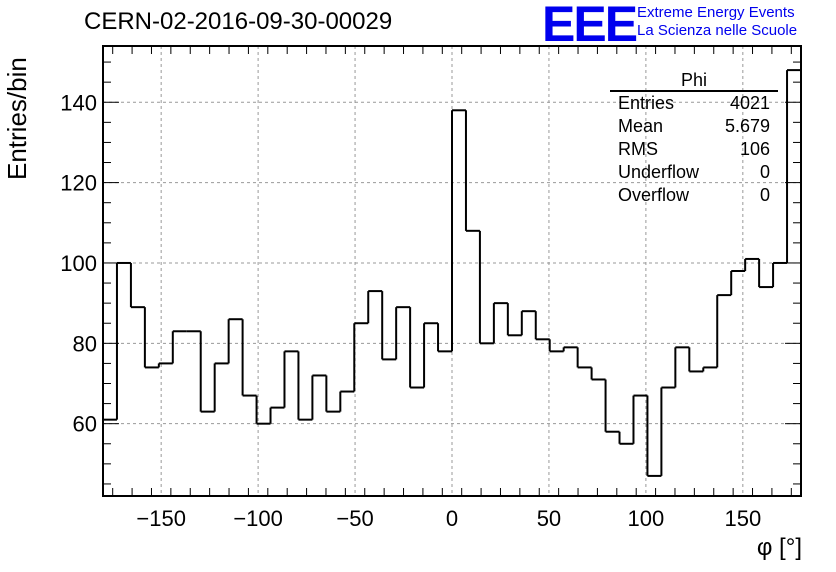 The image size is (836, 572). I want to click on y-axis-label: Entries/bin, so click(17, 118).